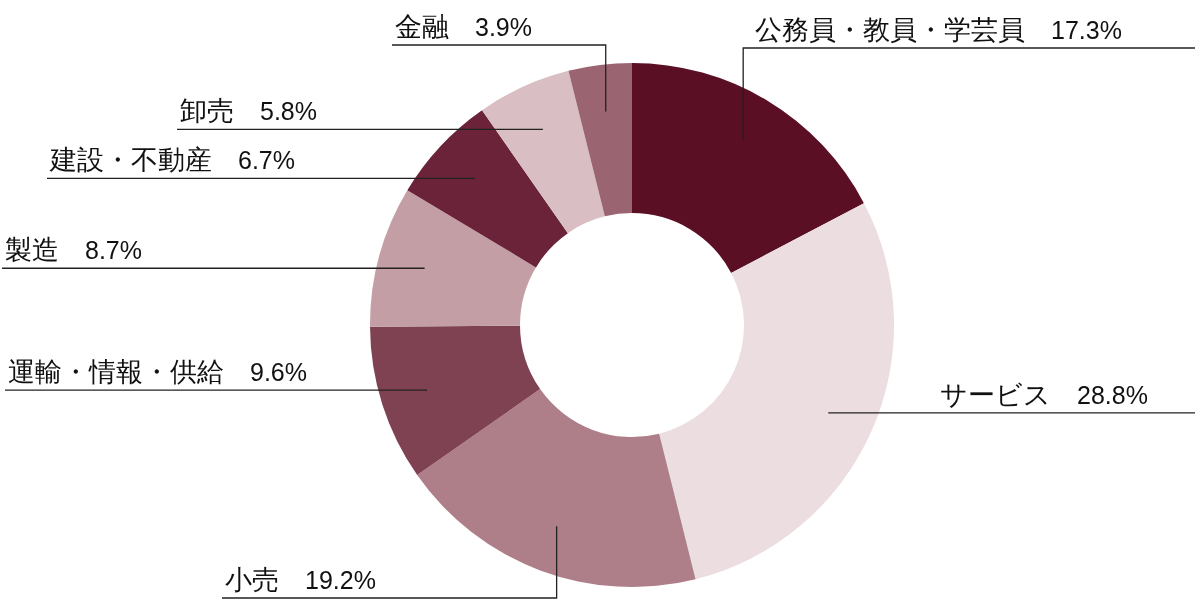 This screenshot has height=605, width=1200. What do you see at coordinates (995, 394) in the screenshot?
I see `slice-label: サービス` at bounding box center [995, 394].